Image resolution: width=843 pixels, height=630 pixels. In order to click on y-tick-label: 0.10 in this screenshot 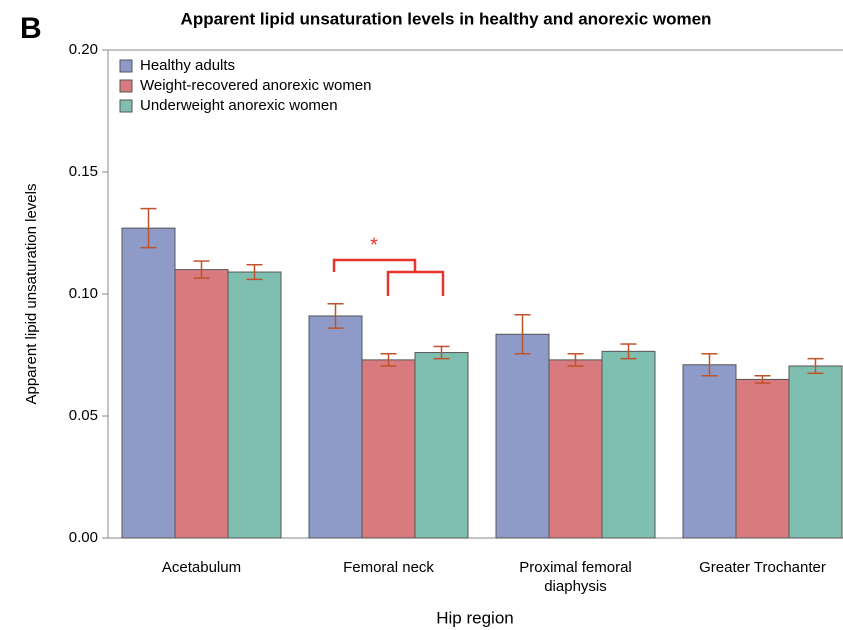, I will do `click(83, 293)`.